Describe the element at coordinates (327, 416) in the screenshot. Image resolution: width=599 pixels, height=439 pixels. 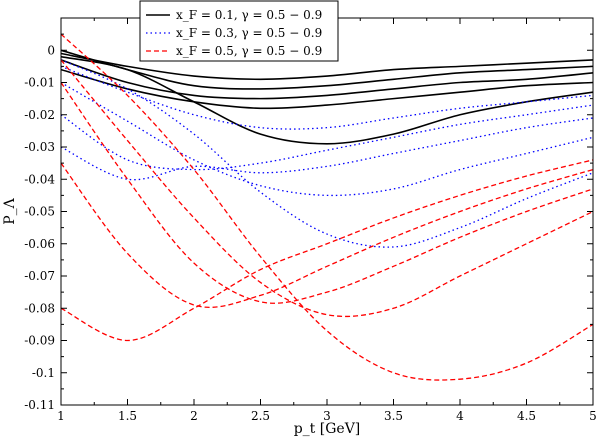
I see `x-tick-label: 3` at that location.